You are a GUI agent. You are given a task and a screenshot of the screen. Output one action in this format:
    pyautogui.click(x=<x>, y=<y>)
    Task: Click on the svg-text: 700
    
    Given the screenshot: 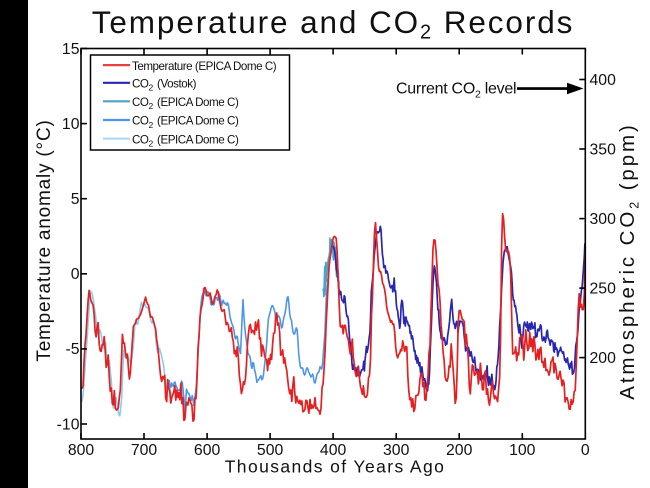 What is the action you would take?
    pyautogui.click(x=144, y=450)
    